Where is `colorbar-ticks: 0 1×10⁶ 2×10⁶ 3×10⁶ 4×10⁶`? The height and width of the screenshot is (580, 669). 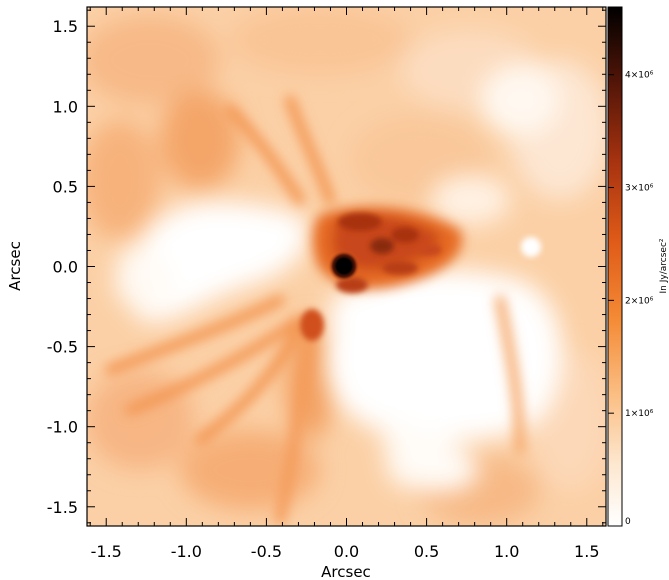 colorbar-ticks: 0 1×10⁶ 2×10⁶ 3×10⁶ 4×10⁶ is located at coordinates (631, 299).